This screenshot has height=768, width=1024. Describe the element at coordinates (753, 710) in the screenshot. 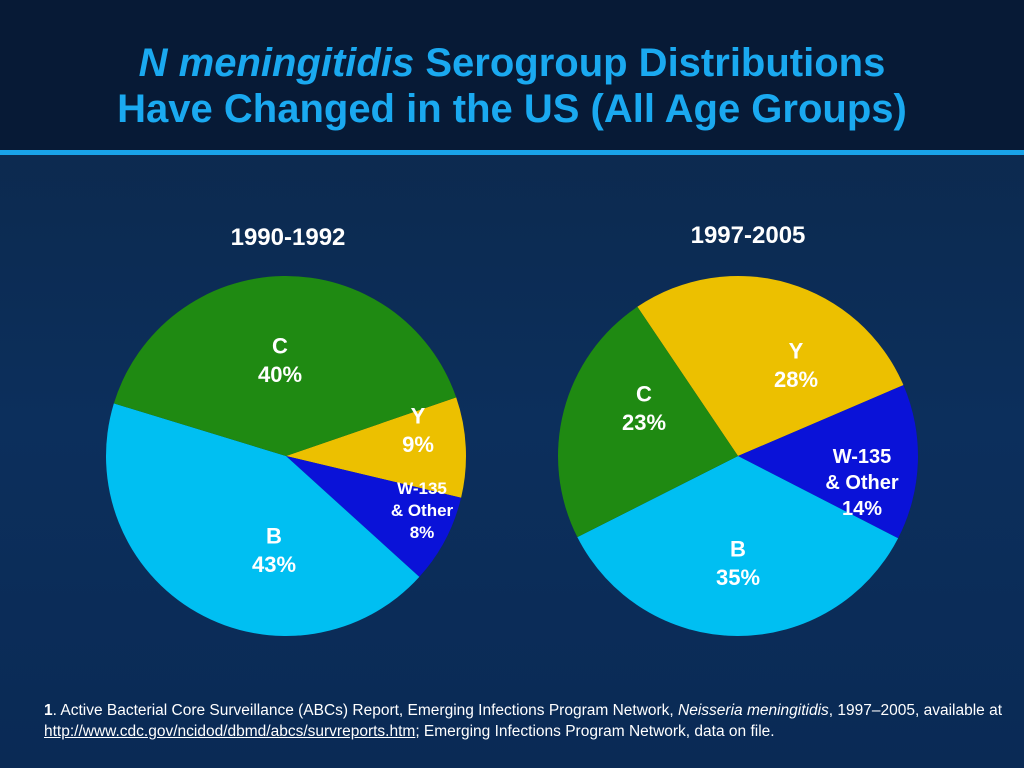

I see `footnote-italic: Neisseria meningitidis` at that location.